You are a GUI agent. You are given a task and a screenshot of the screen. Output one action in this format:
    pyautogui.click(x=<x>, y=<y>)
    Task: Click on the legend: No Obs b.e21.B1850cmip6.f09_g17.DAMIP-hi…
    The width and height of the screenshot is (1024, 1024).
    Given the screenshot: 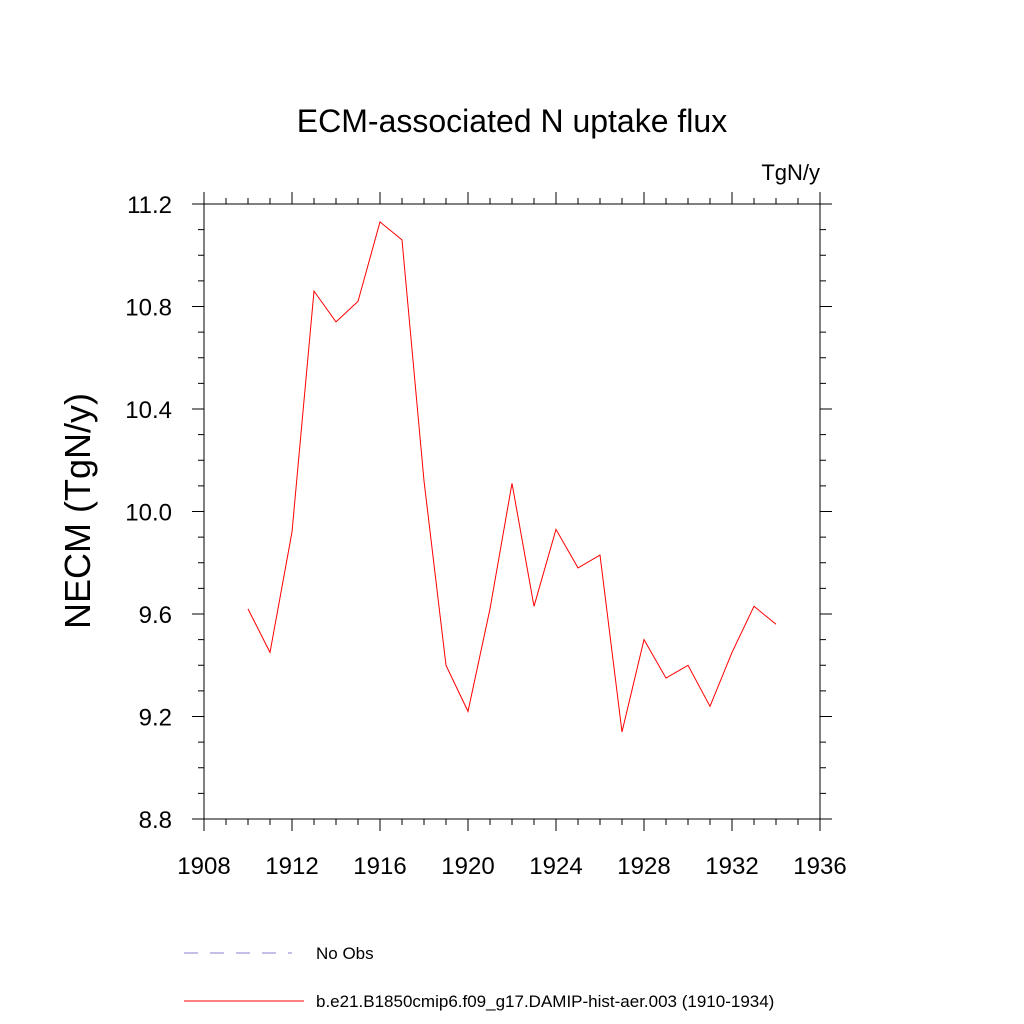 What is the action you would take?
    pyautogui.click(x=479, y=977)
    